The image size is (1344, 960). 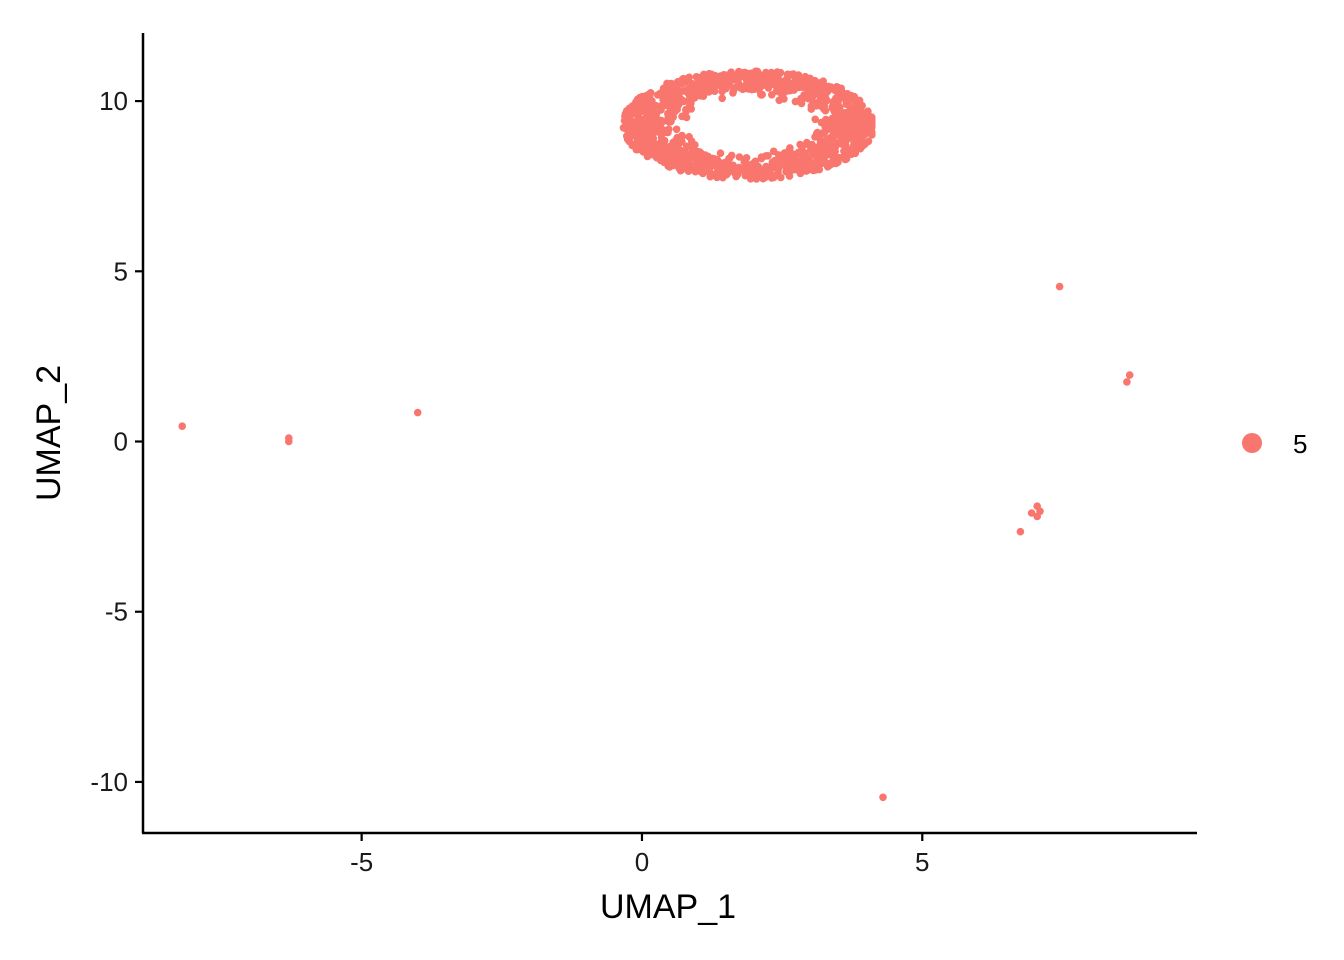 What do you see at coordinates (922, 862) in the screenshot?
I see `x-tick-label: 5` at bounding box center [922, 862].